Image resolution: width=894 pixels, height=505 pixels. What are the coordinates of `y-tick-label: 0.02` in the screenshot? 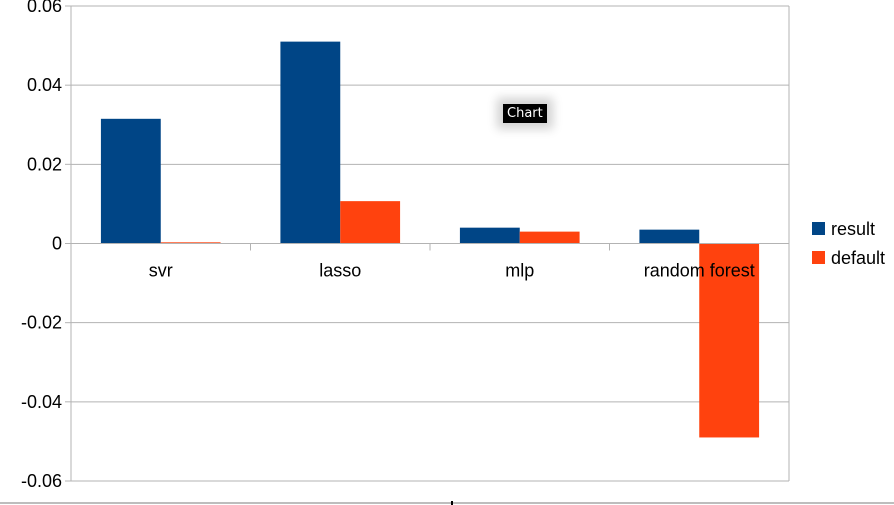 It's located at (44, 164).